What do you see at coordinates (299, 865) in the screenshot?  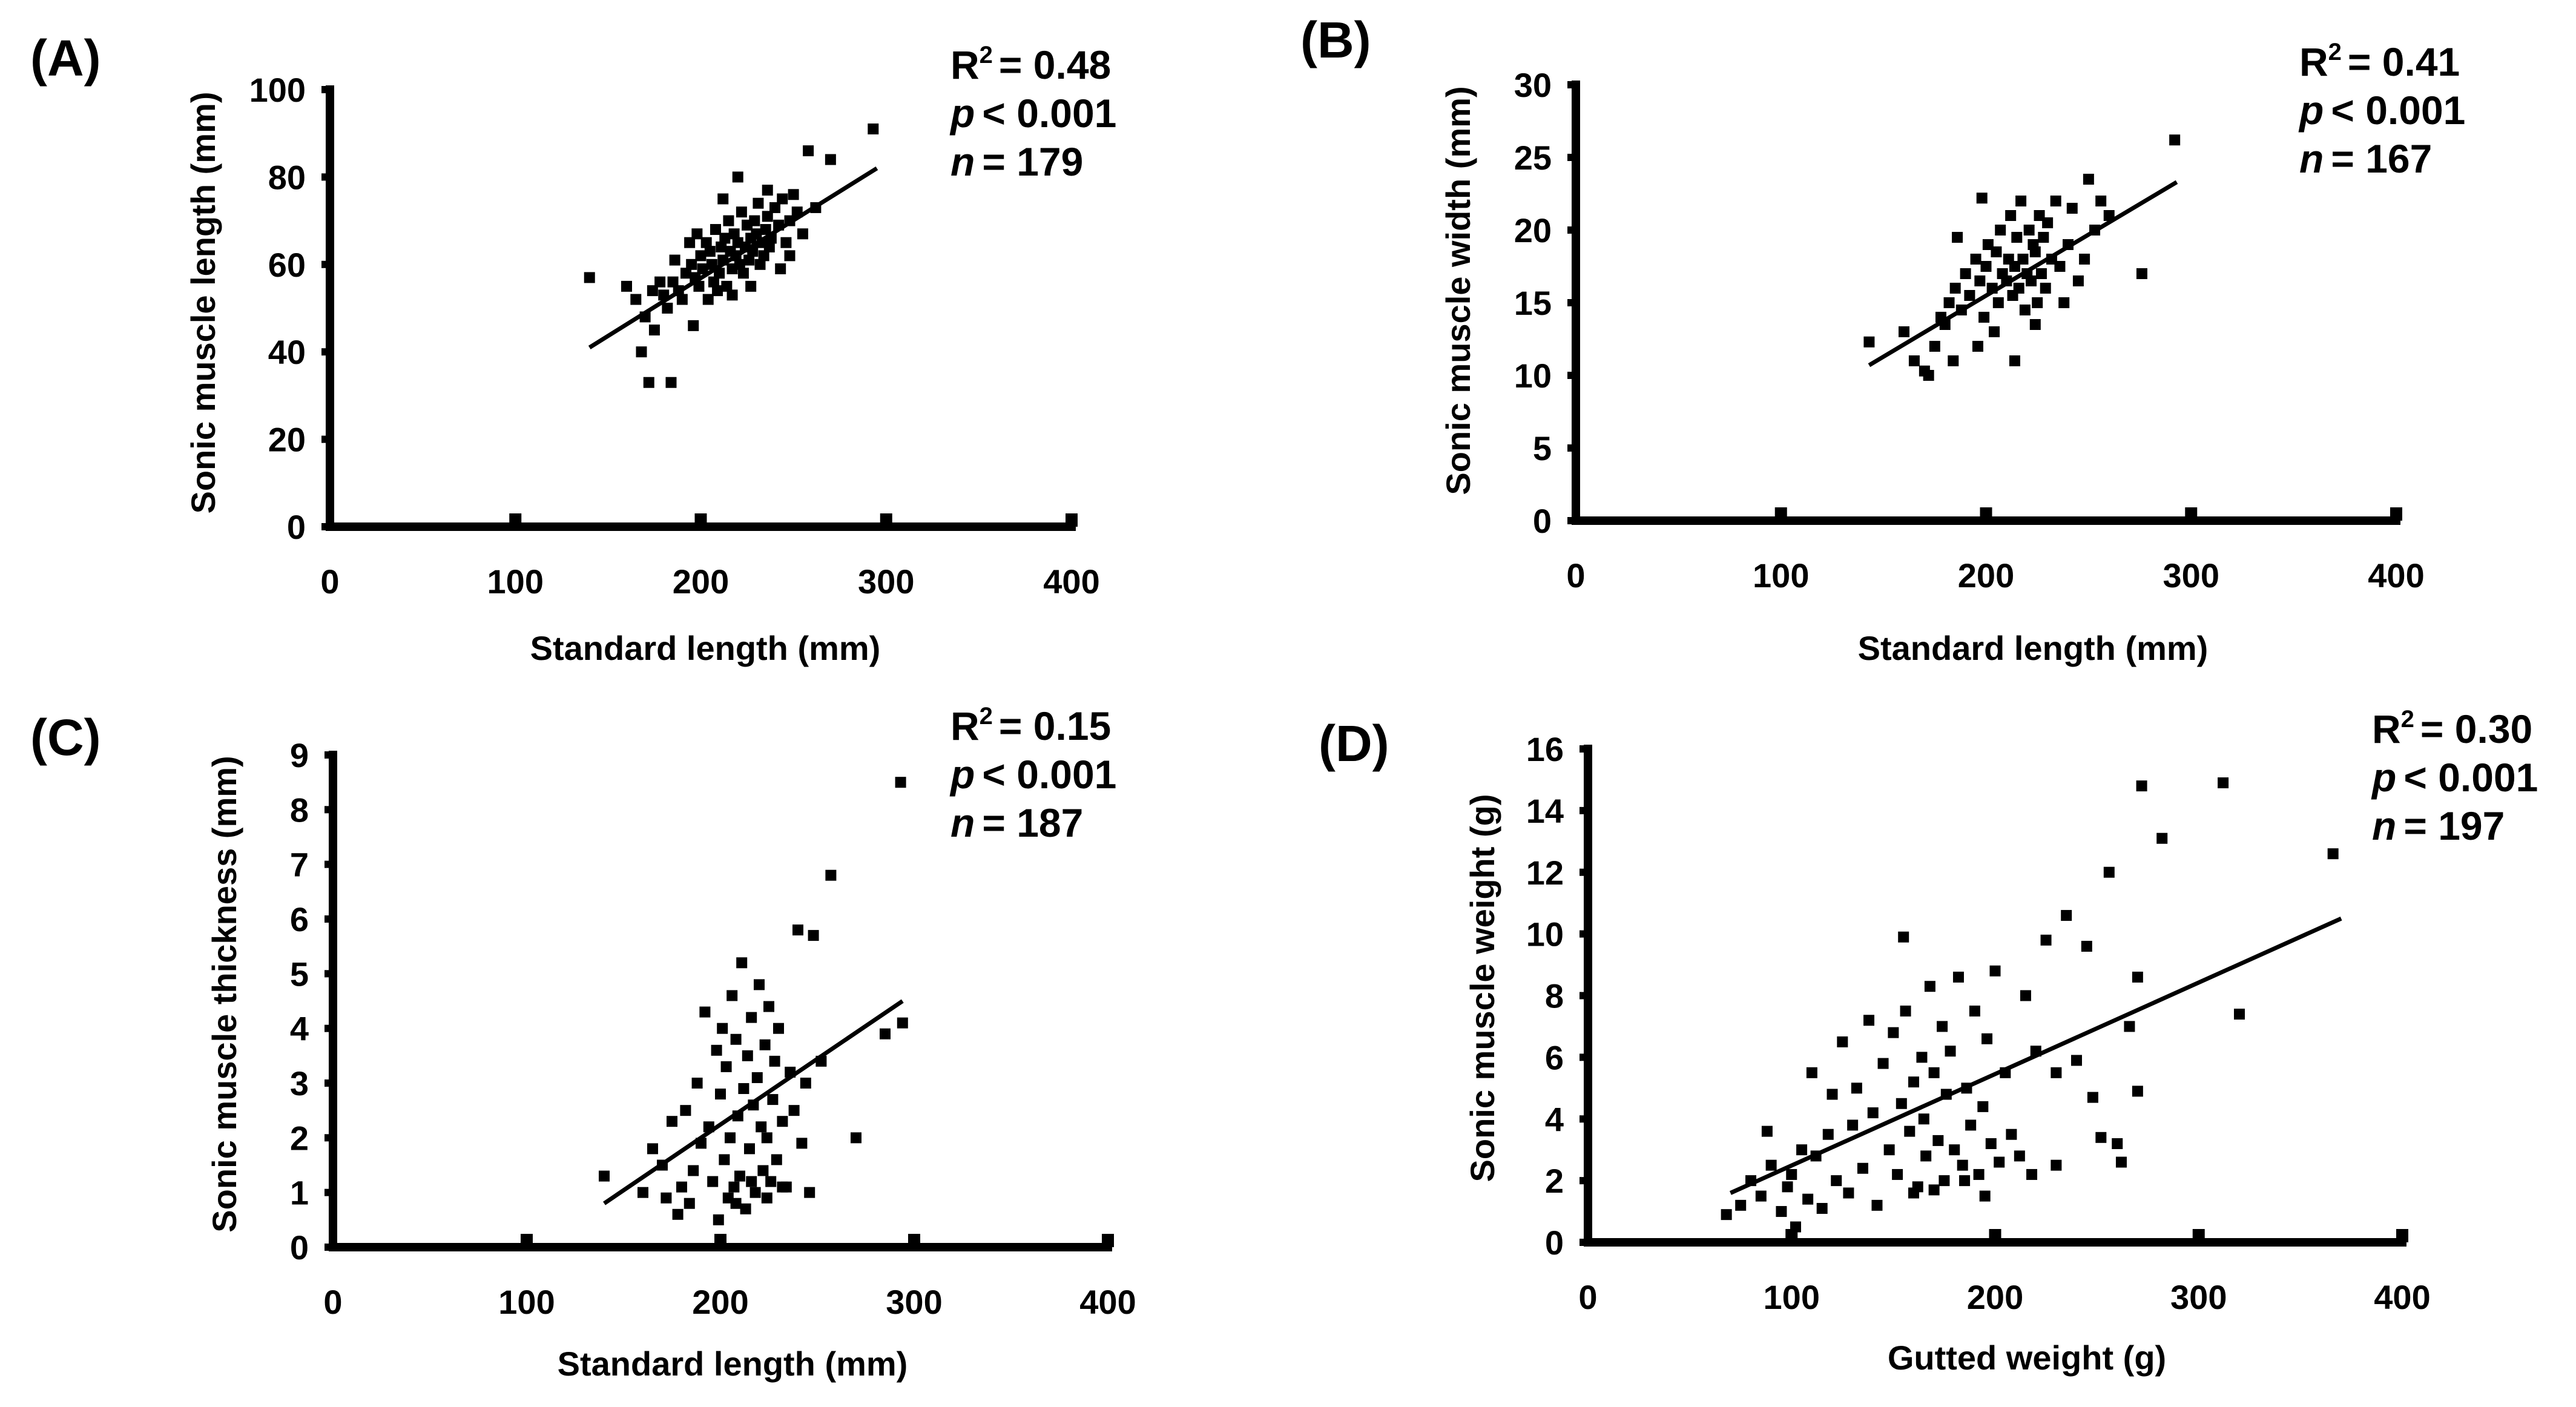 I see `y-tick-label: 7` at bounding box center [299, 865].